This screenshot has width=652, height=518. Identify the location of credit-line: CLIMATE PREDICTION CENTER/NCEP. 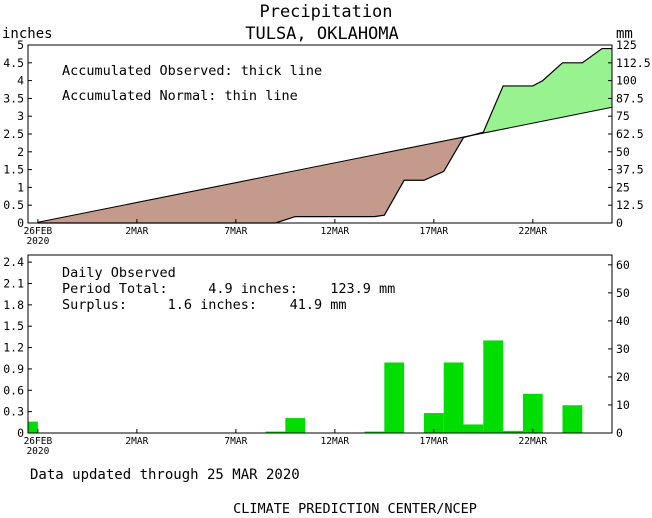
(355, 509).